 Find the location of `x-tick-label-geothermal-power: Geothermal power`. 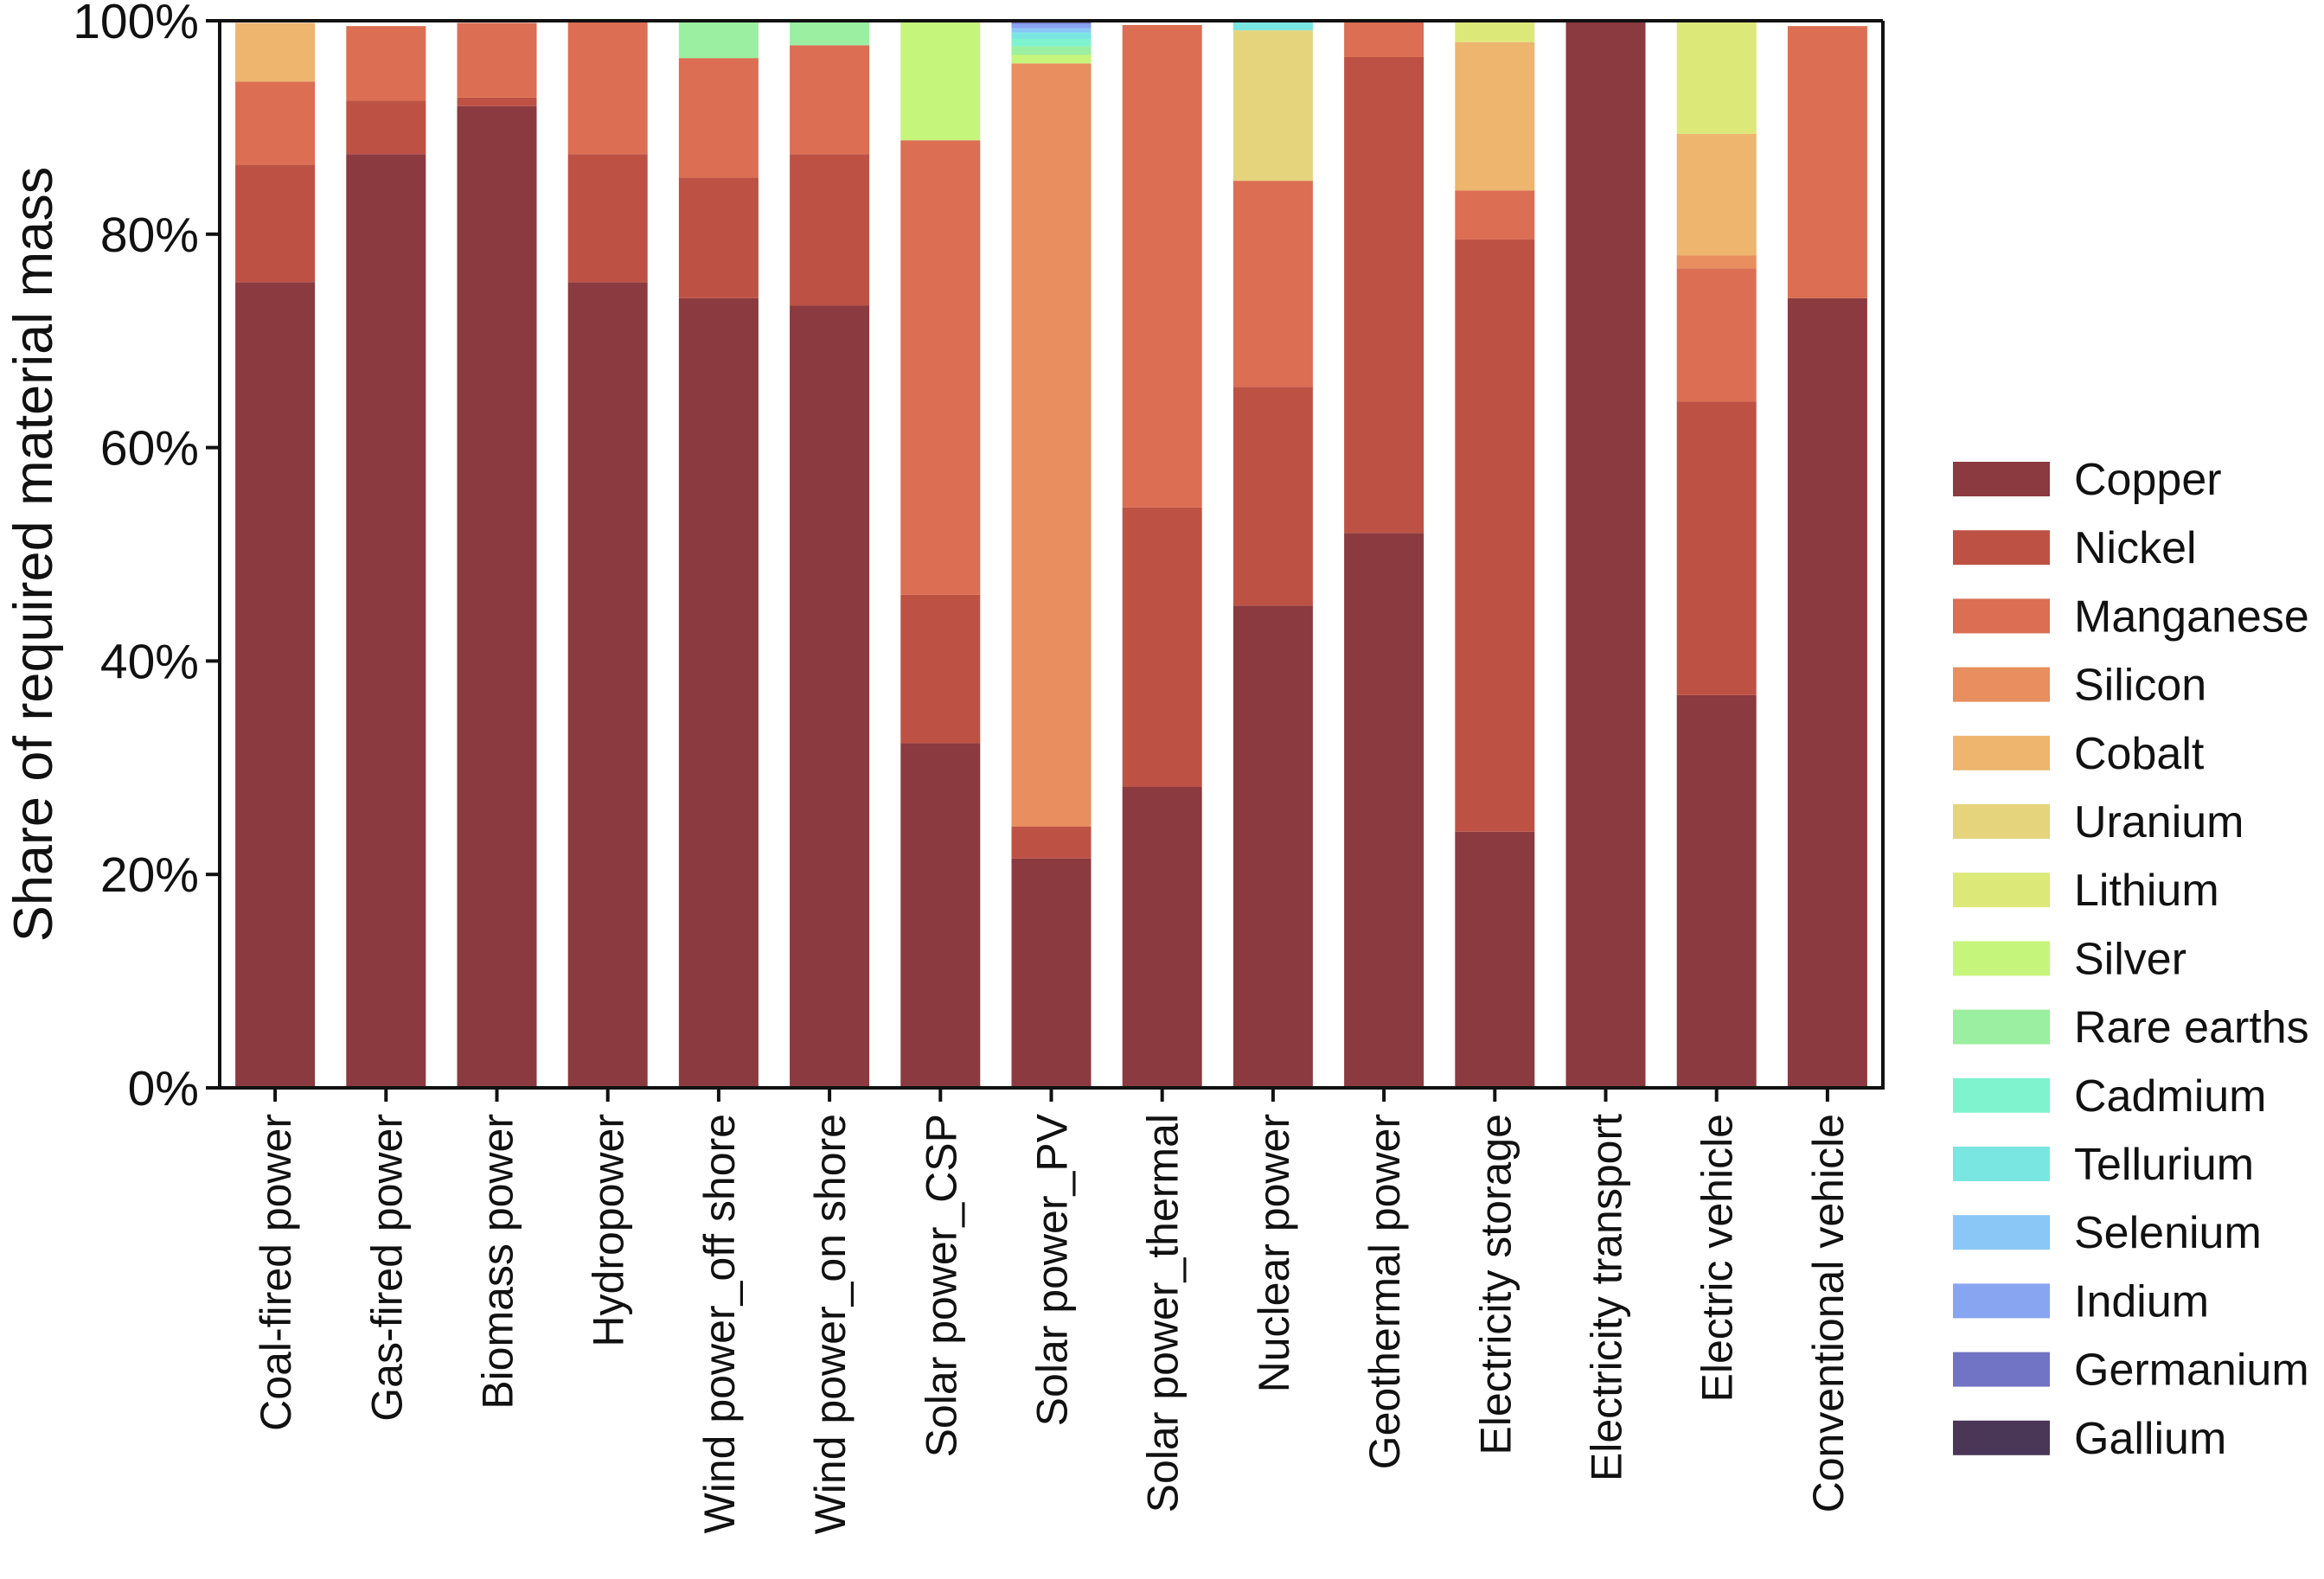

x-tick-label-geothermal-power: Geothermal power is located at coordinates (1384, 1291).